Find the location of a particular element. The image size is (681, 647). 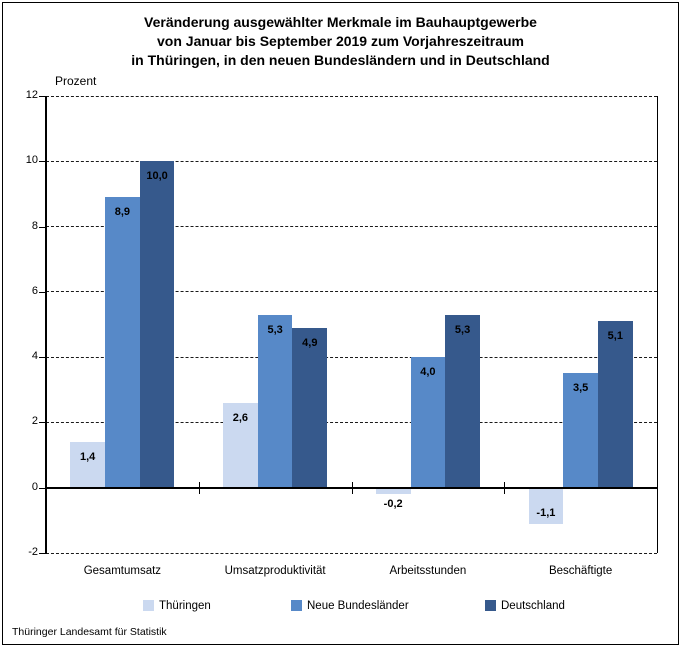

plot-right-border is located at coordinates (657, 324).